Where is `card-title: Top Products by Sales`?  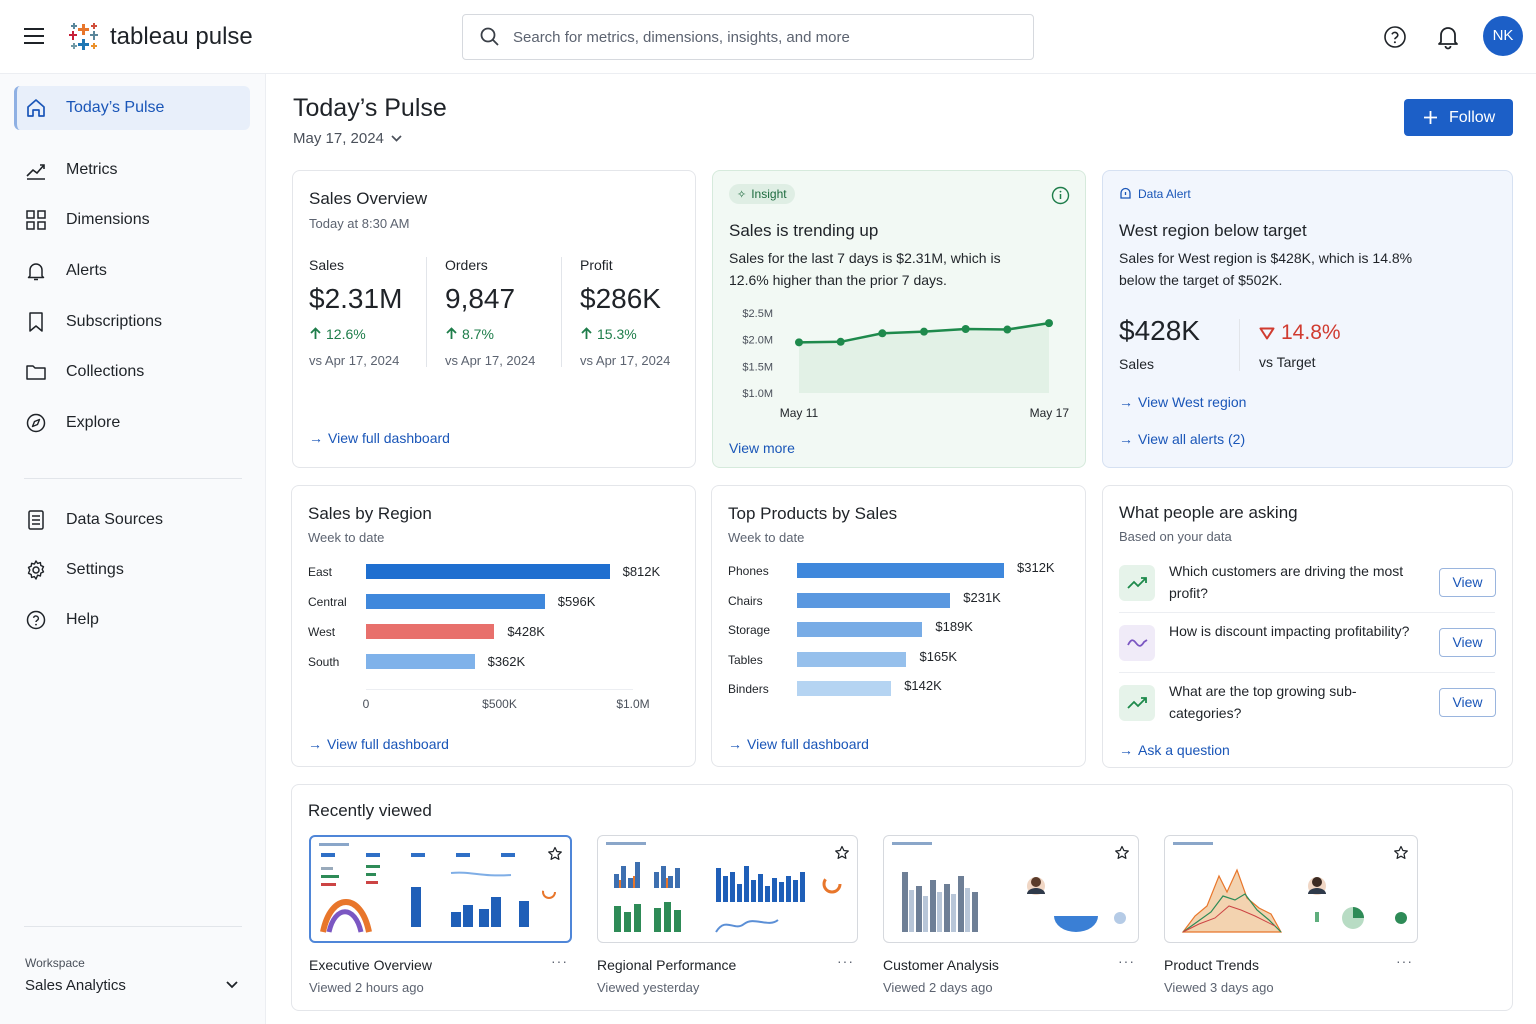 card-title: Top Products by Sales is located at coordinates (813, 513).